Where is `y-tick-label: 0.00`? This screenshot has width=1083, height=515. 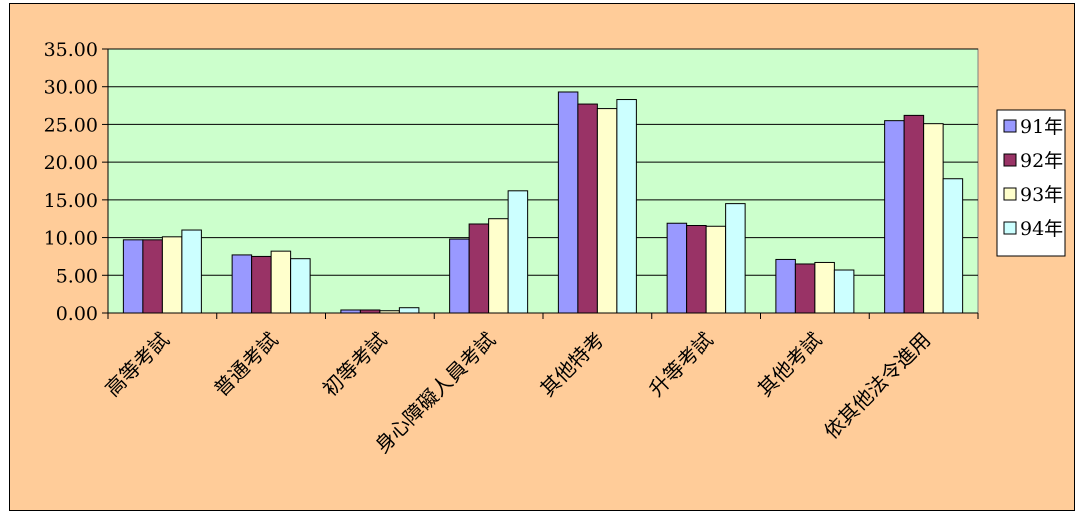 y-tick-label: 0.00 is located at coordinates (77, 314).